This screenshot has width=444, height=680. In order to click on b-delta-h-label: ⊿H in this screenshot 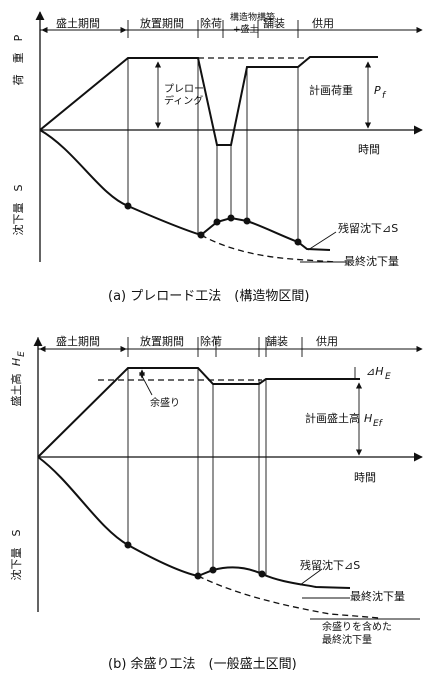, I will do `click(375, 371)`.